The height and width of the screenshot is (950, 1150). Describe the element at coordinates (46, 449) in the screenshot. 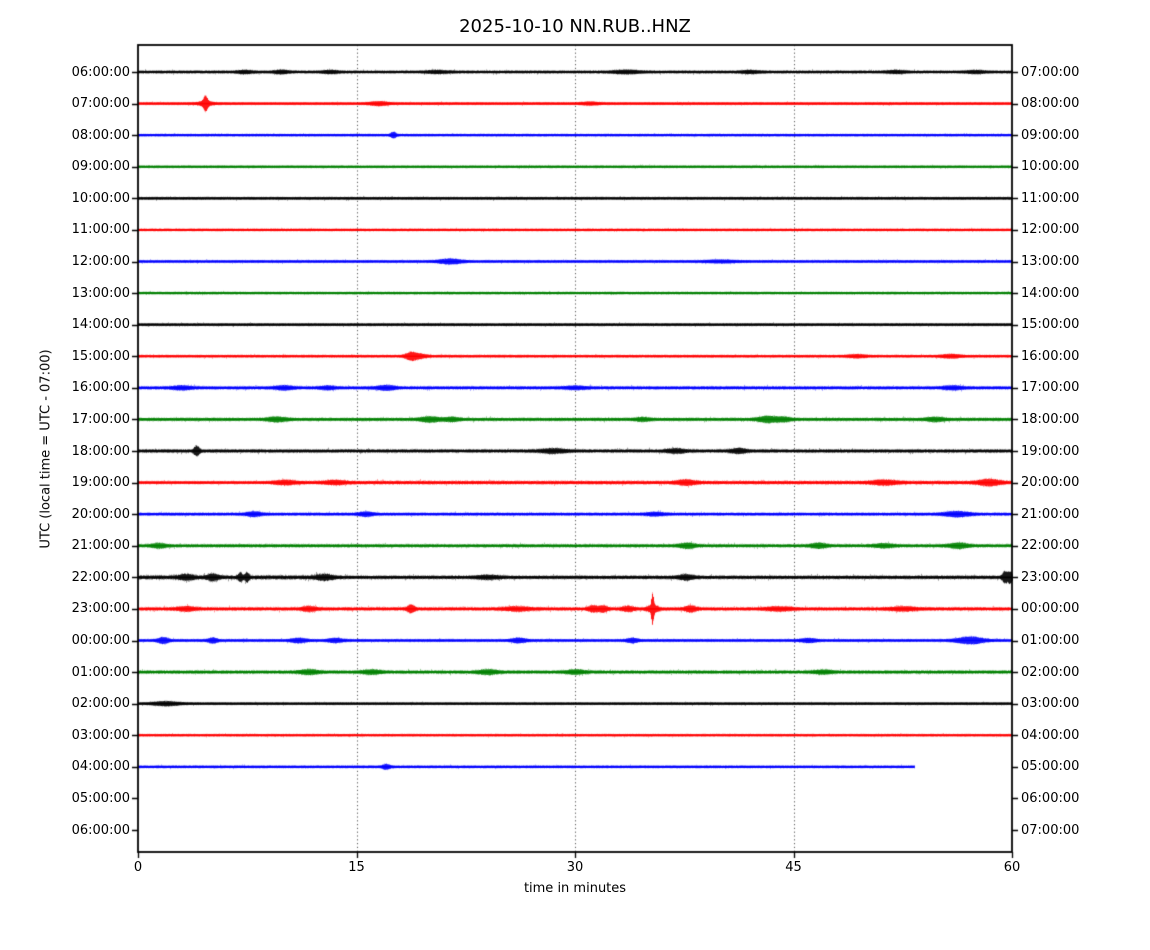

I see `y-axis-label: UTC (local time = UTC - 07:00)` at that location.